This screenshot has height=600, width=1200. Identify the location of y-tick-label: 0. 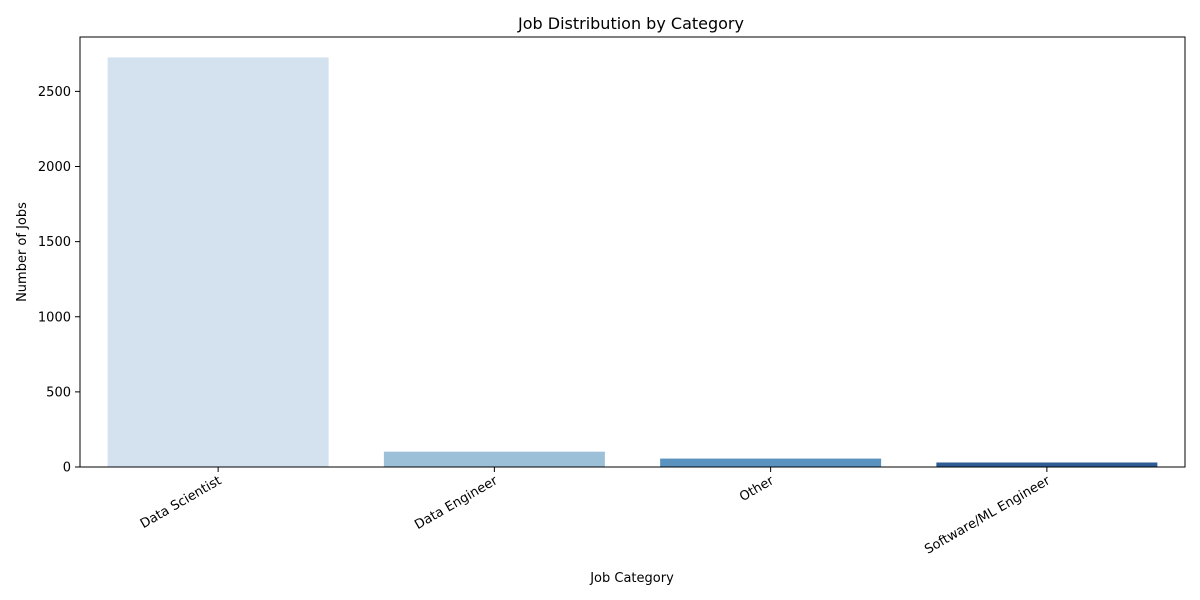
(67, 468).